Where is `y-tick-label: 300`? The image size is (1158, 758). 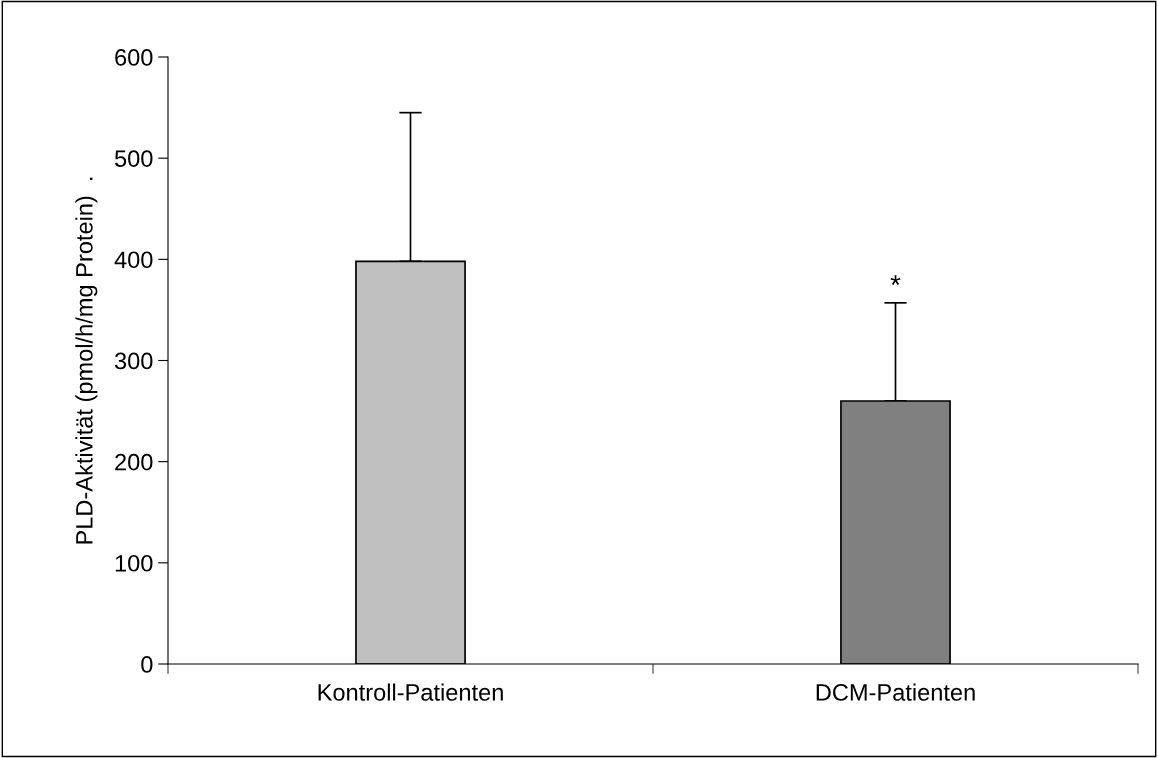
y-tick-label: 300 is located at coordinates (133, 361).